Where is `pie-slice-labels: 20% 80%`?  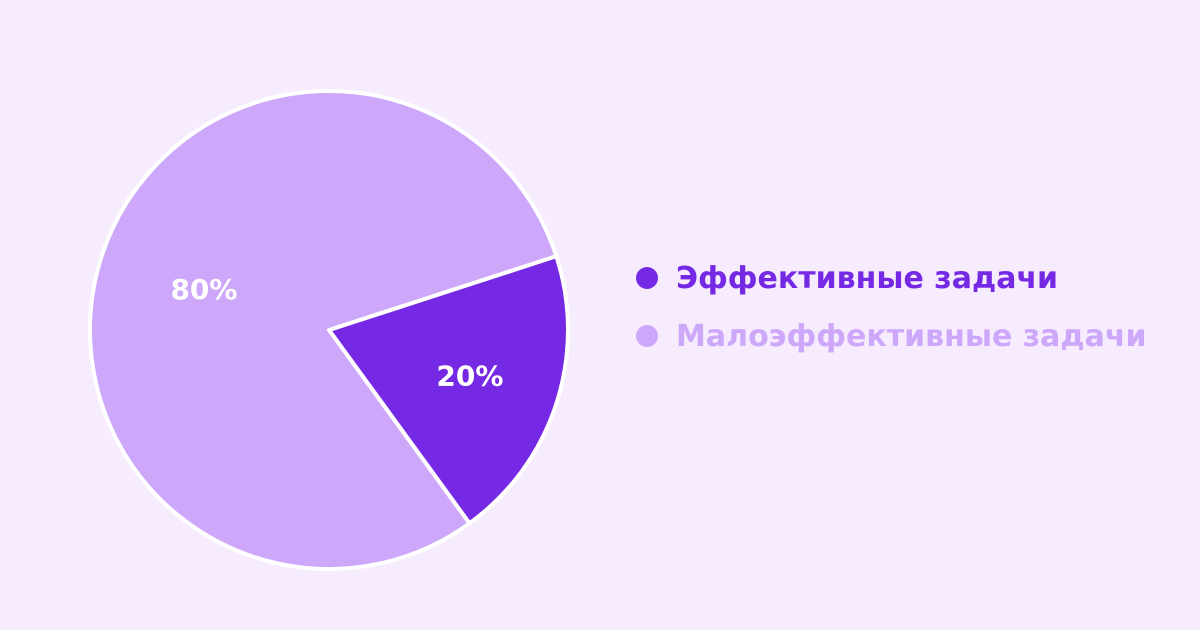
pie-slice-labels: 20% 80% is located at coordinates (336, 332).